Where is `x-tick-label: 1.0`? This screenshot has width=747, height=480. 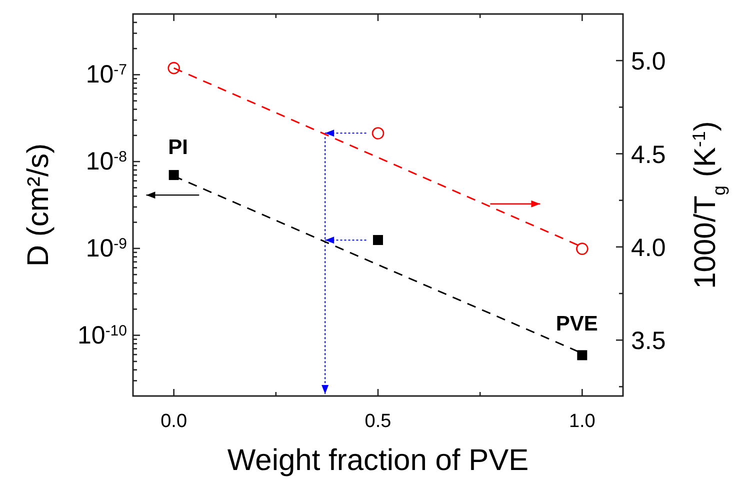 x-tick-label: 1.0 is located at coordinates (582, 421).